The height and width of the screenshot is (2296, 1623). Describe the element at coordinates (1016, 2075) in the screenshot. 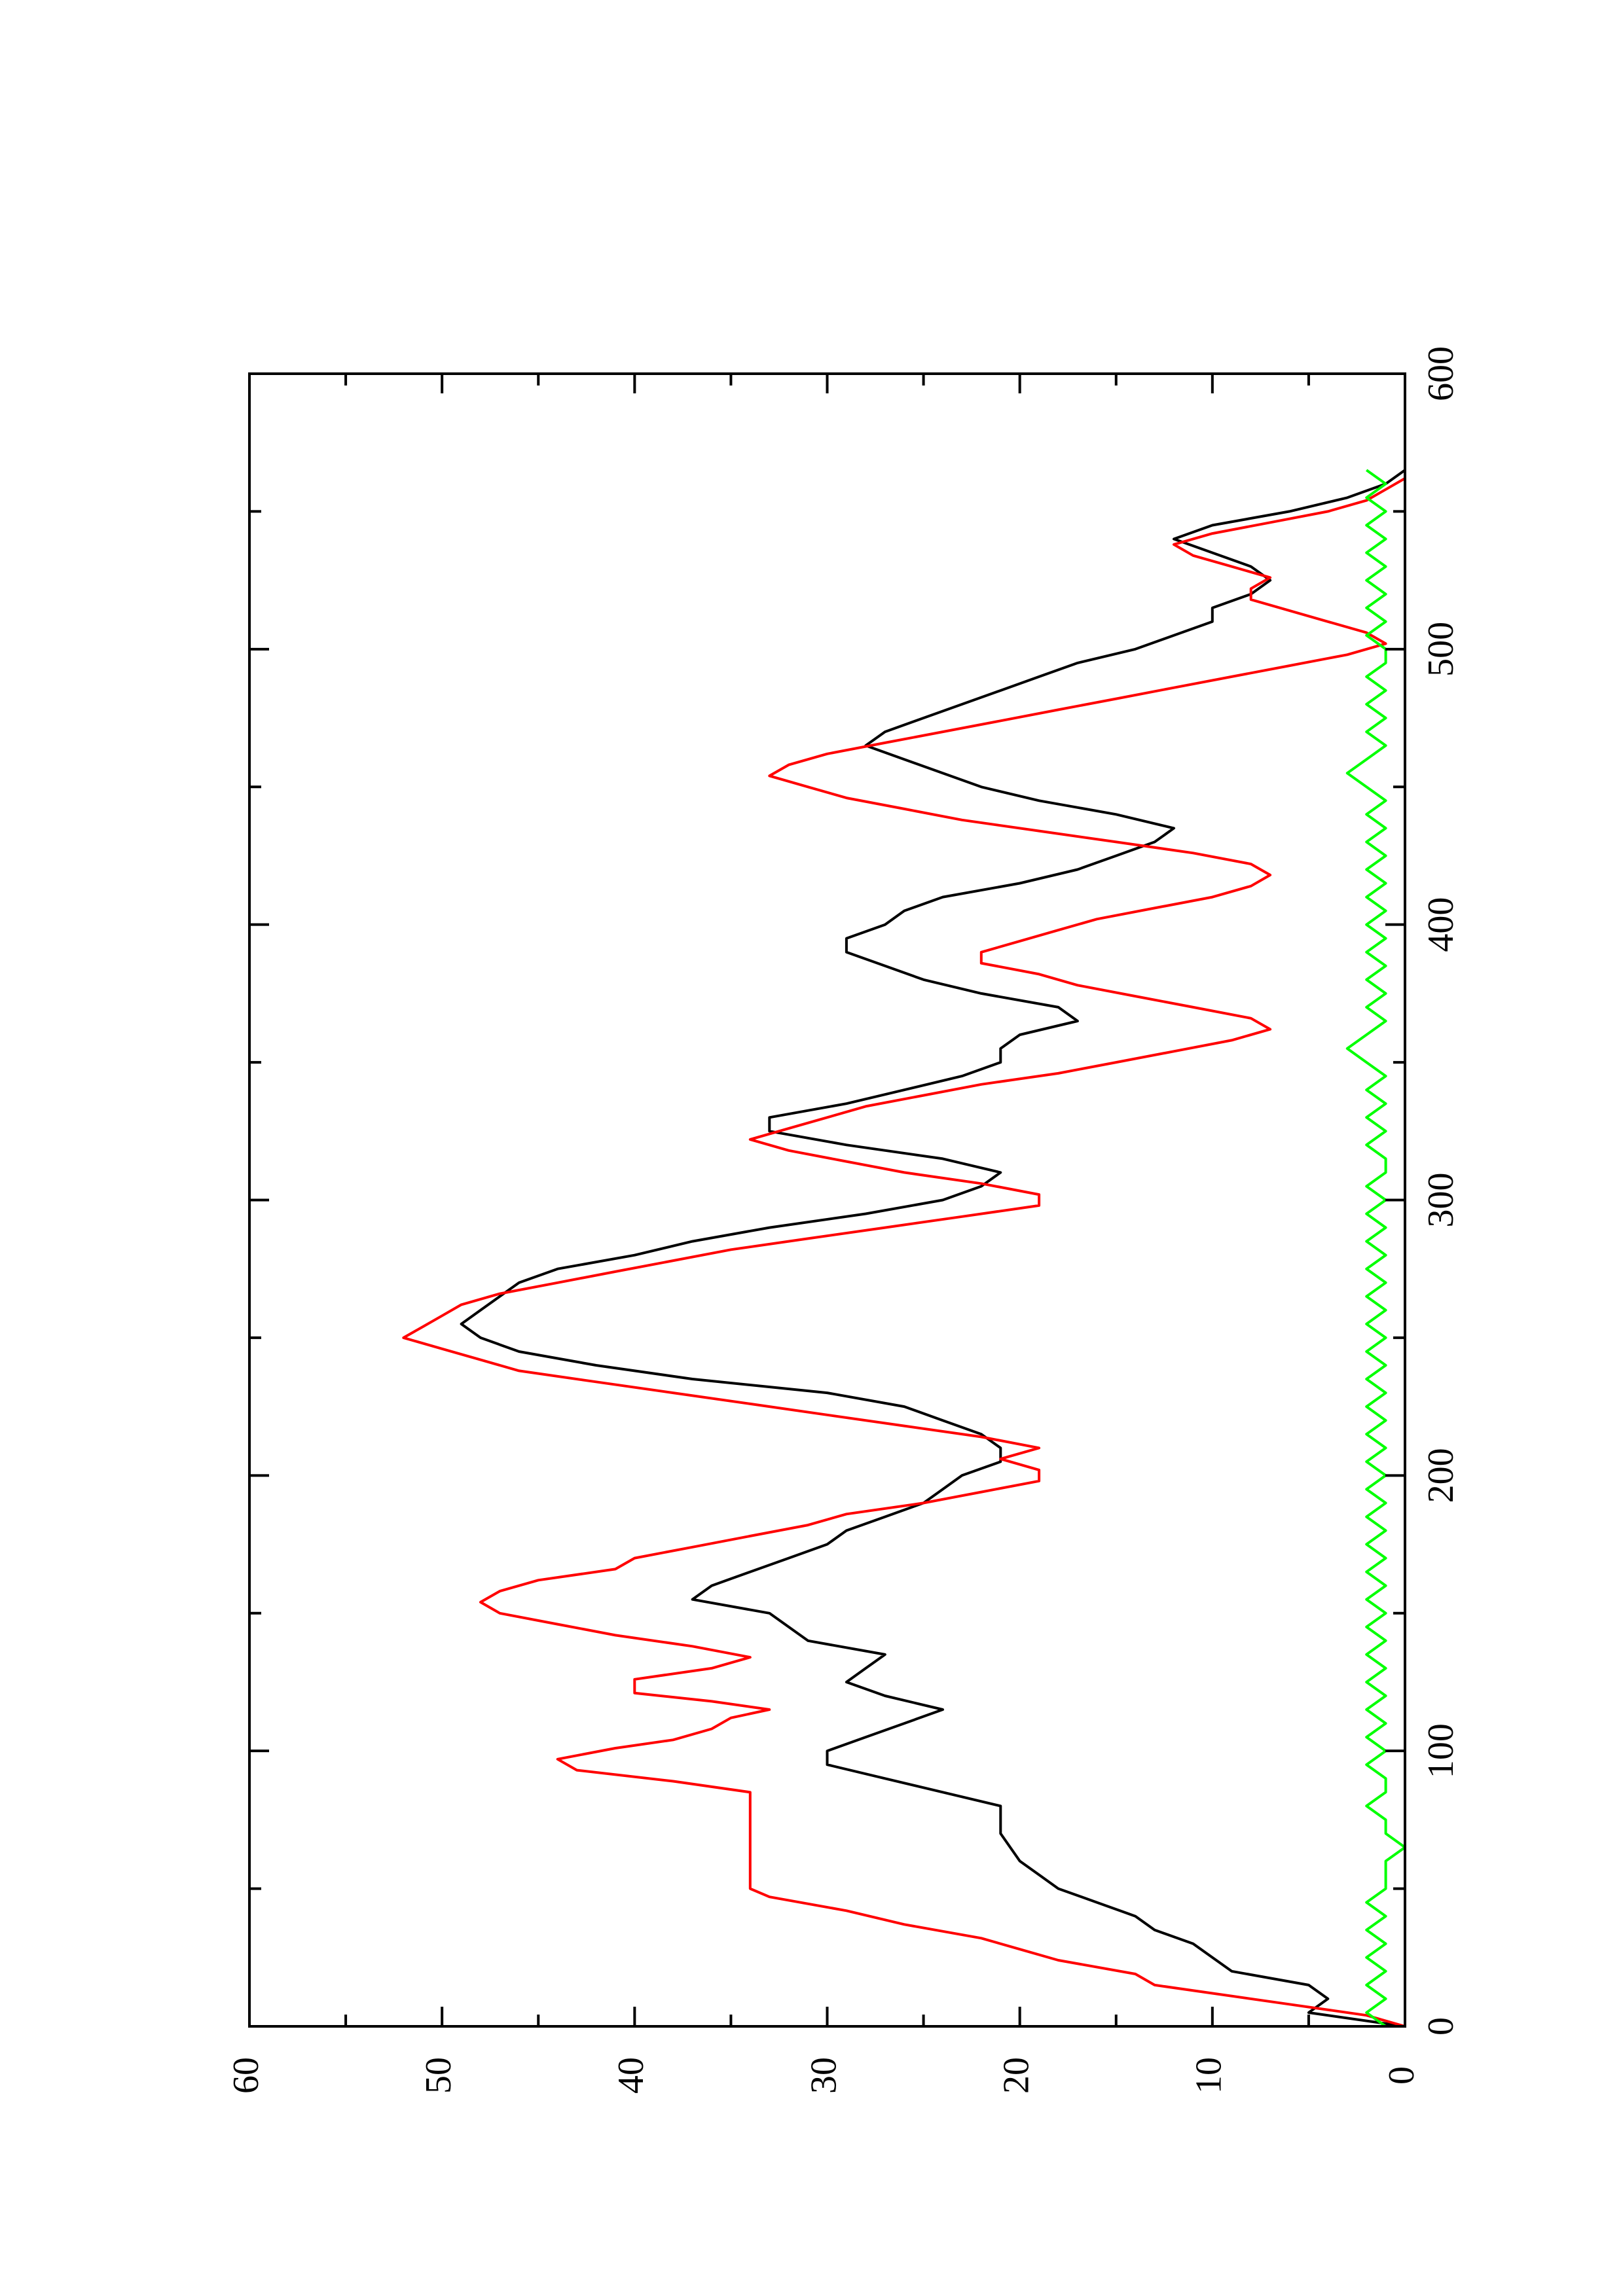

I see `y-tick-label: 20` at that location.